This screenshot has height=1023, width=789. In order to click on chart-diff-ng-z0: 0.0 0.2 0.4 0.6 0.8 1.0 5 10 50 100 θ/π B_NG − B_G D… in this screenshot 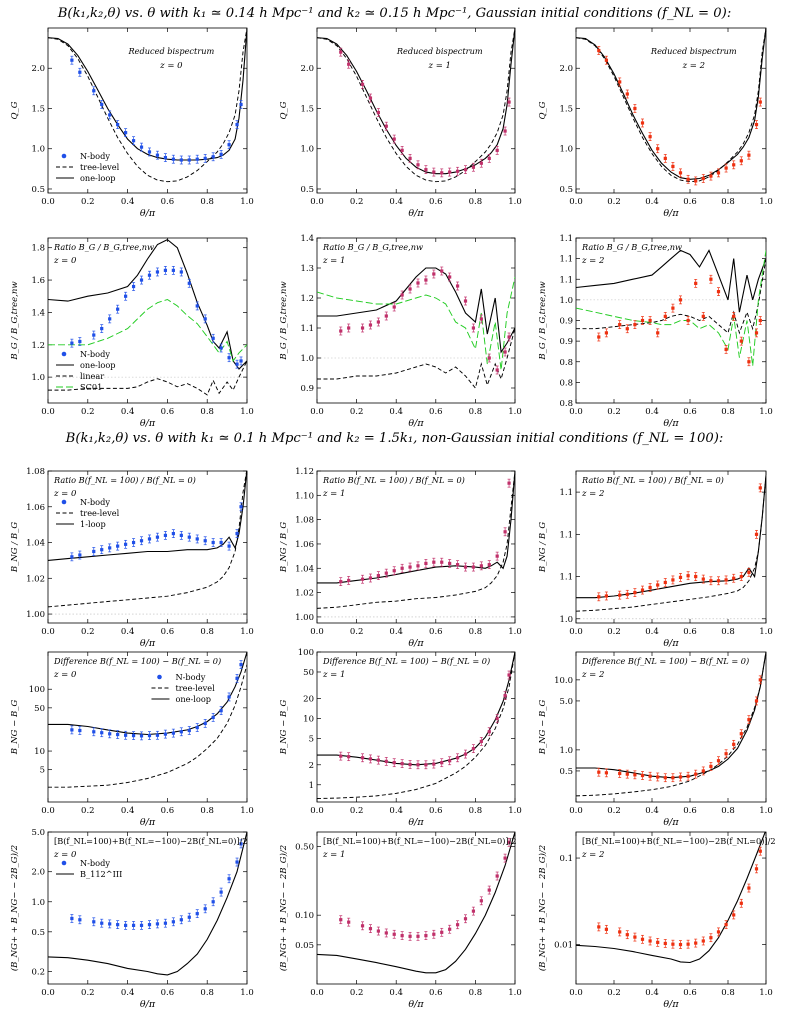, I will do `click(132, 739)`.